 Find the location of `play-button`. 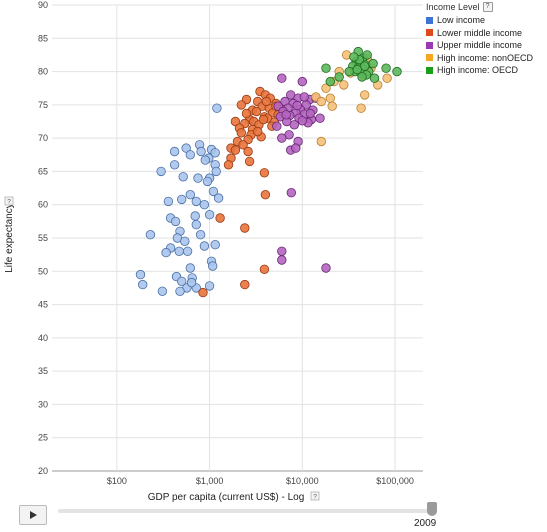

play-button is located at coordinates (33, 515).